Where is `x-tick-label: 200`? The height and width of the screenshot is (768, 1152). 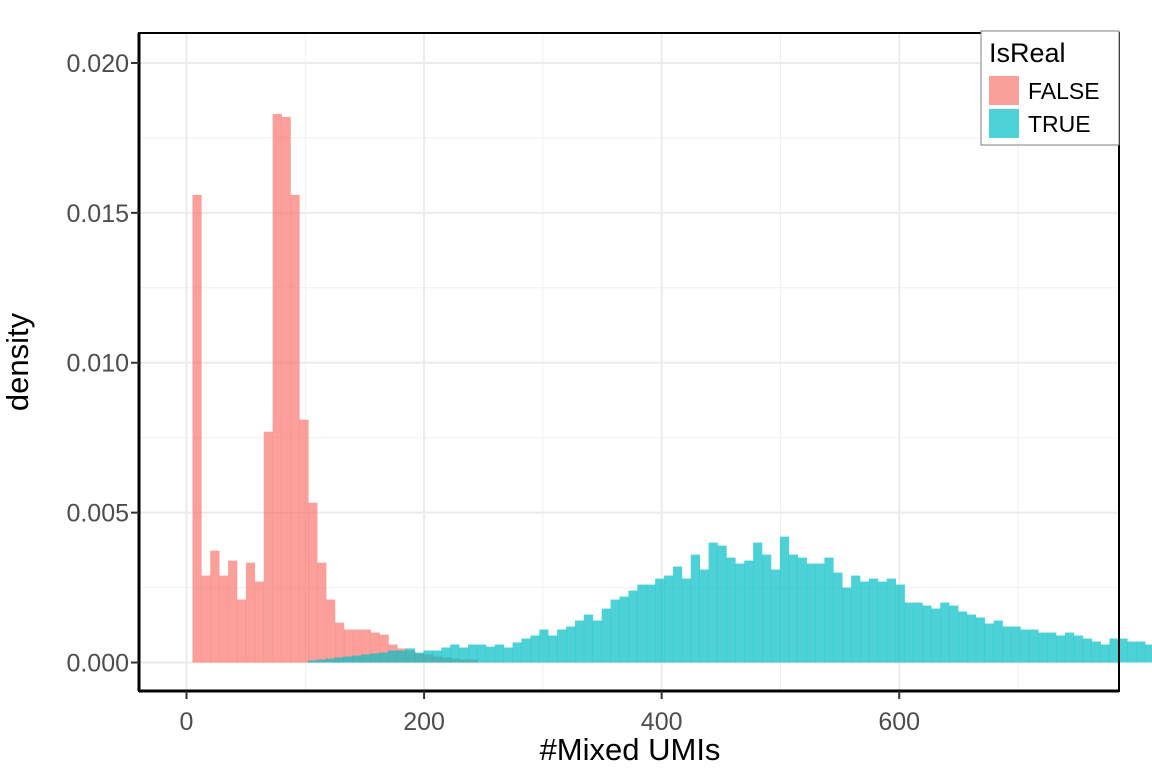 x-tick-label: 200 is located at coordinates (424, 722).